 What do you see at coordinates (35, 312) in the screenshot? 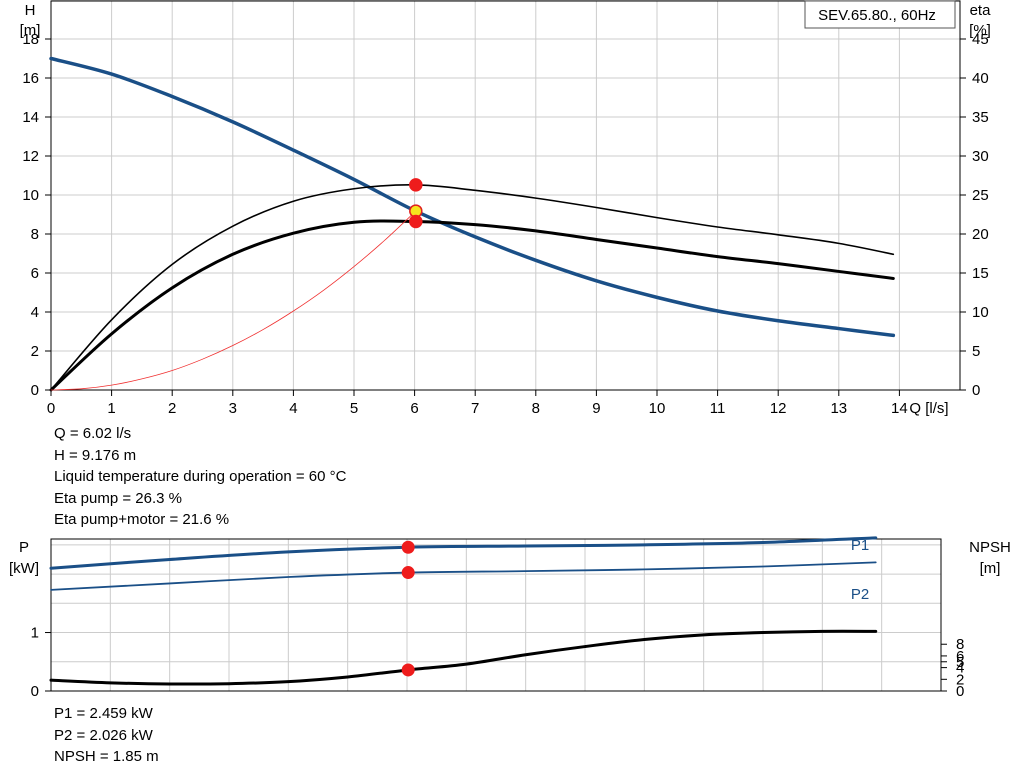
I see `y-left-tick-label: 4` at bounding box center [35, 312].